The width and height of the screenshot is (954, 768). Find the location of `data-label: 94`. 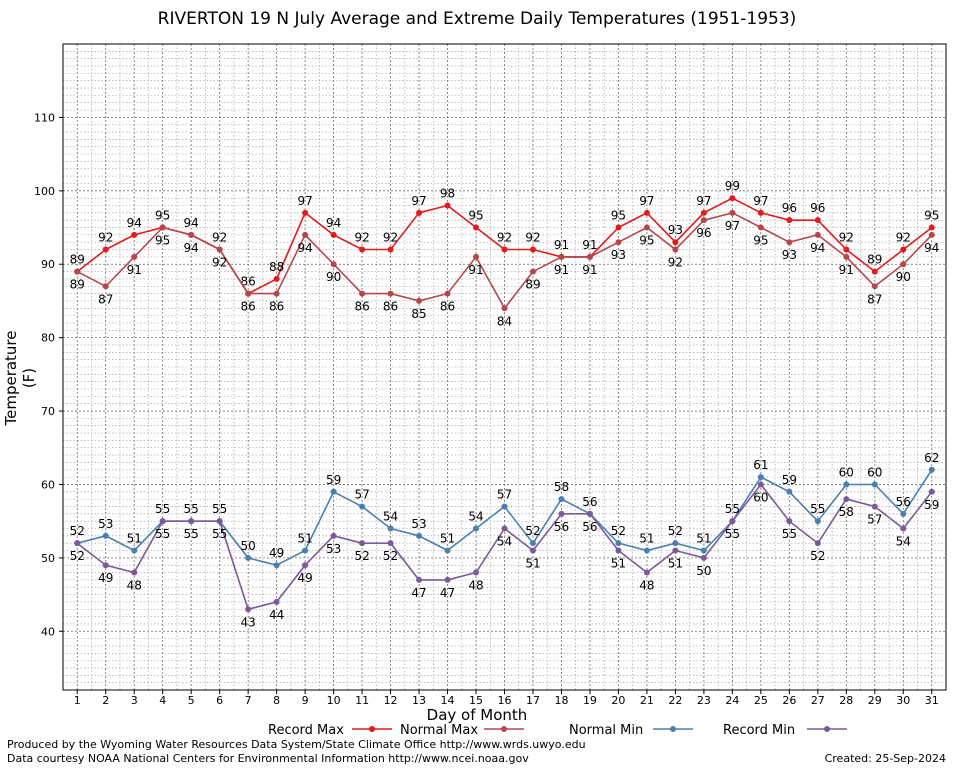

data-label: 94 is located at coordinates (304, 248).